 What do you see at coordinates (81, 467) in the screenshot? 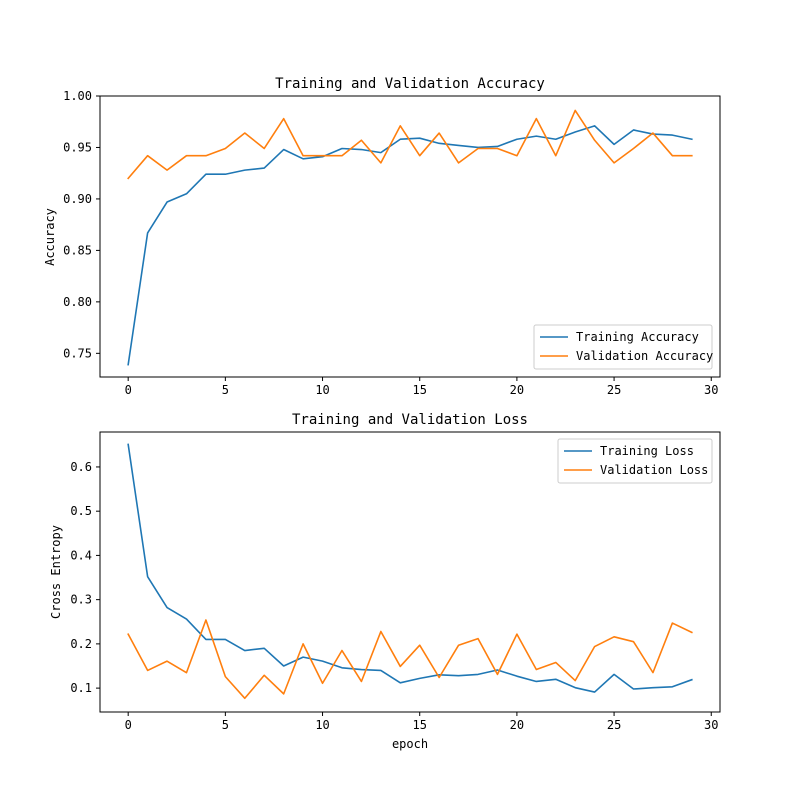
I see `loss-y-tick-label: 0.6` at bounding box center [81, 467].